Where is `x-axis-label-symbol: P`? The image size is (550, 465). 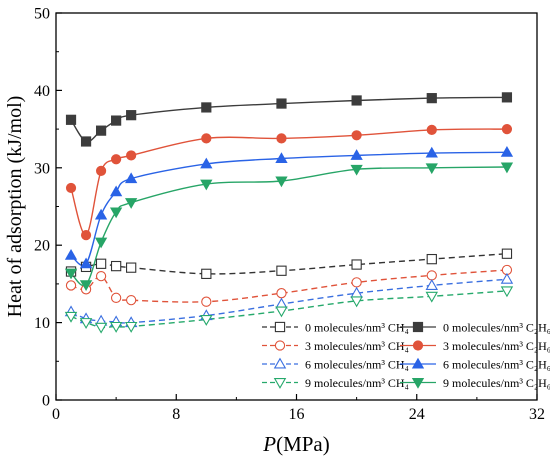 x-axis-label-symbol: P is located at coordinates (269, 444).